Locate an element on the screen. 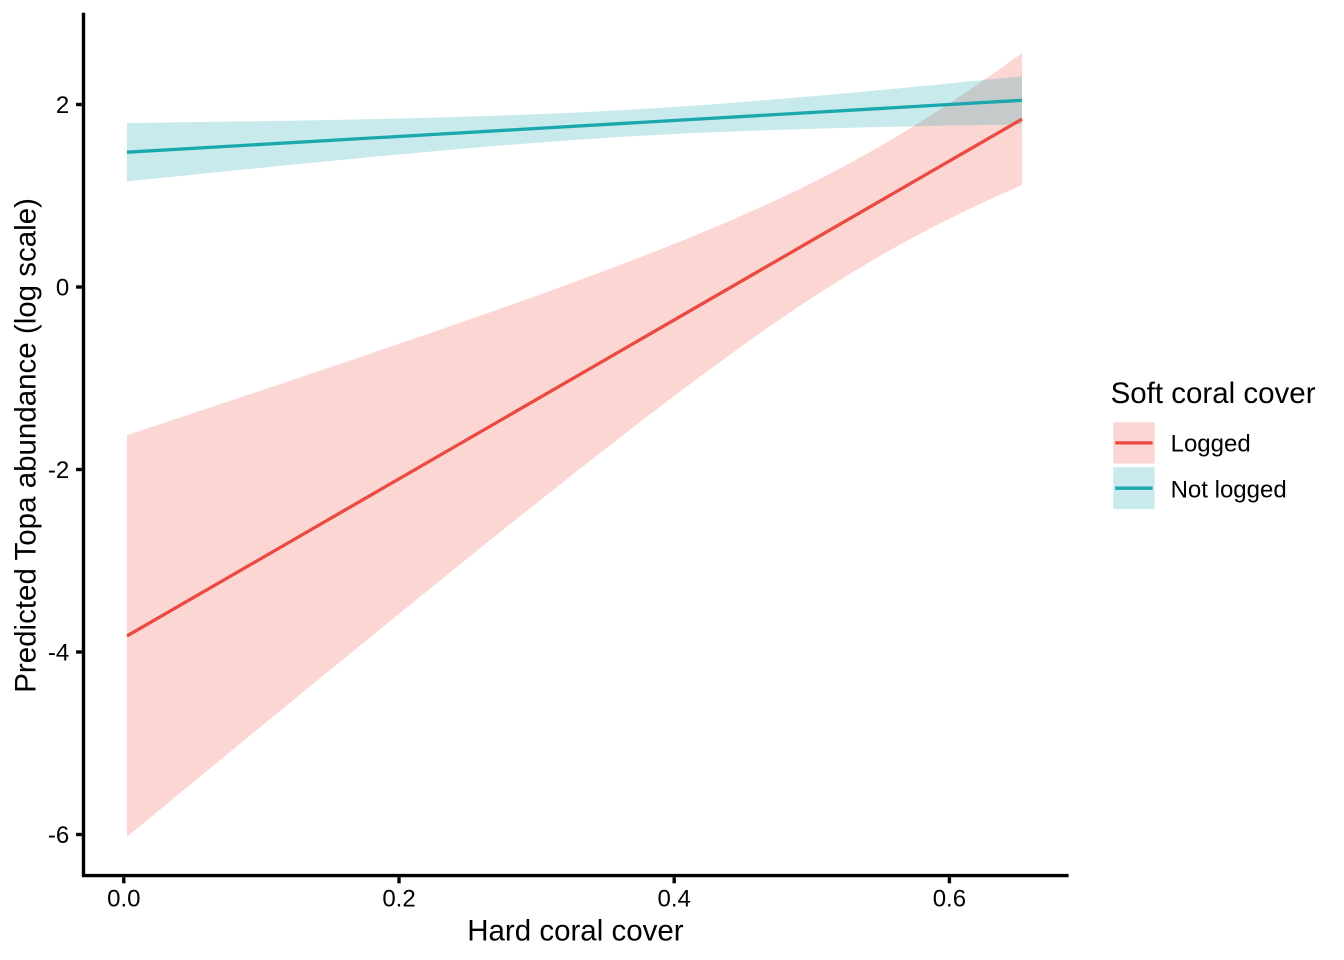 The height and width of the screenshot is (960, 1344). svg-text: 0.4 is located at coordinates (674, 899).